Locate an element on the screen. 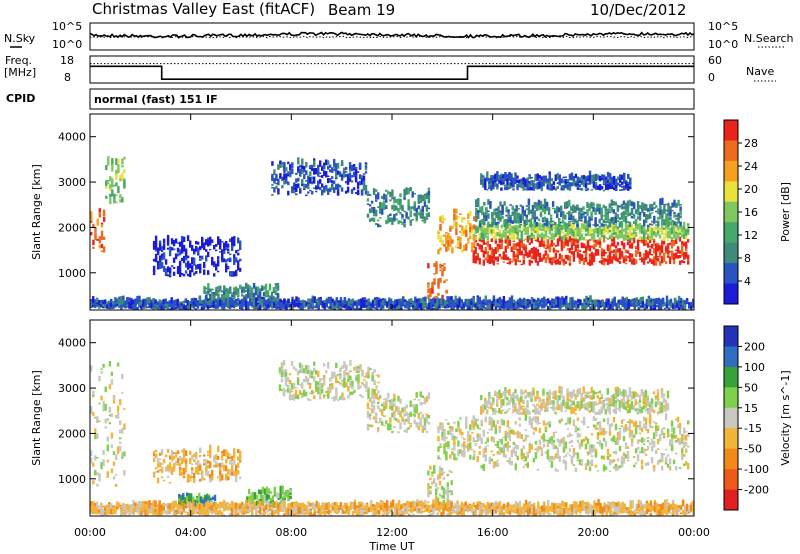  colorbar-tick-label: 16 is located at coordinates (751, 212).